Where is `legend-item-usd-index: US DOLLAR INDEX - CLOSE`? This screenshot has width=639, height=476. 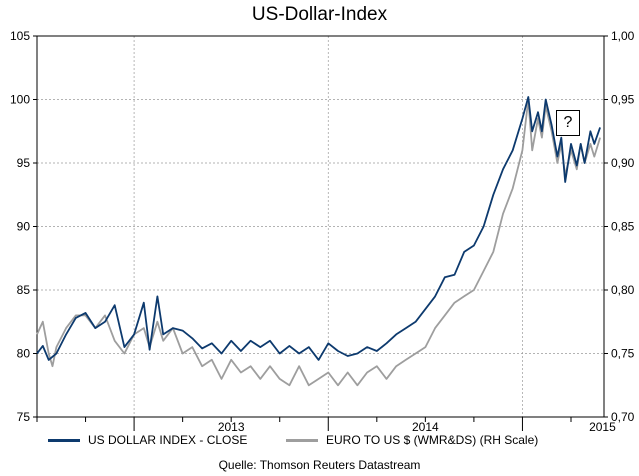 legend-item-usd-index: US DOLLAR INDEX - CLOSE is located at coordinates (147, 440).